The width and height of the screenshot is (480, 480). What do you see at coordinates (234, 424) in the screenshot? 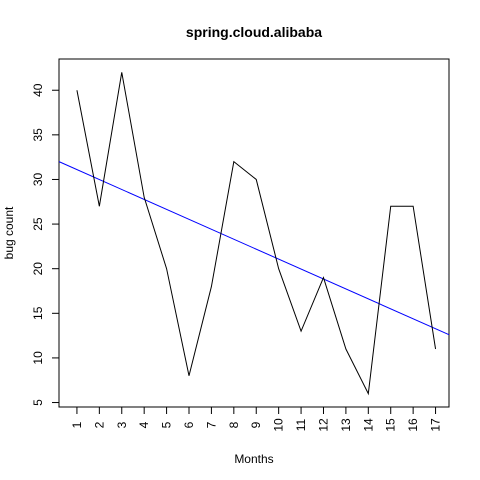
I see `x-tick-label: 8` at bounding box center [234, 424].